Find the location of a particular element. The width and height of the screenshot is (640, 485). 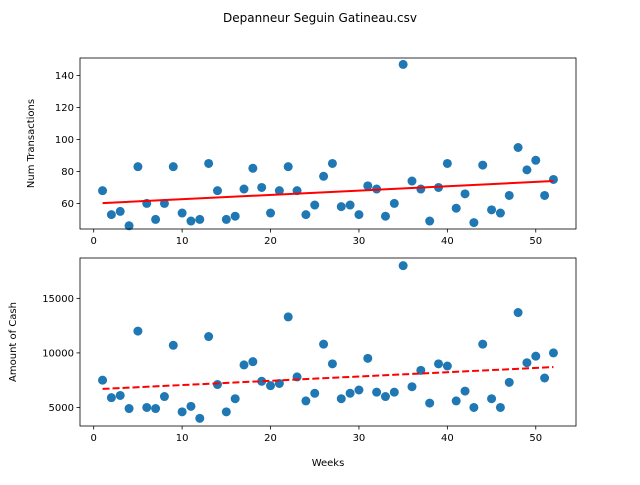

cash-x-axis-label: Weeks is located at coordinates (328, 463).